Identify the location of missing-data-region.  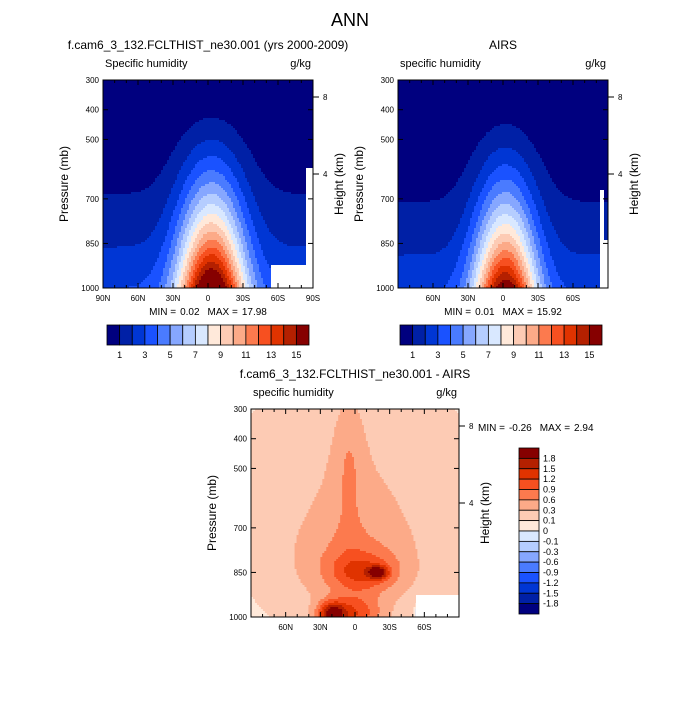
(605, 264).